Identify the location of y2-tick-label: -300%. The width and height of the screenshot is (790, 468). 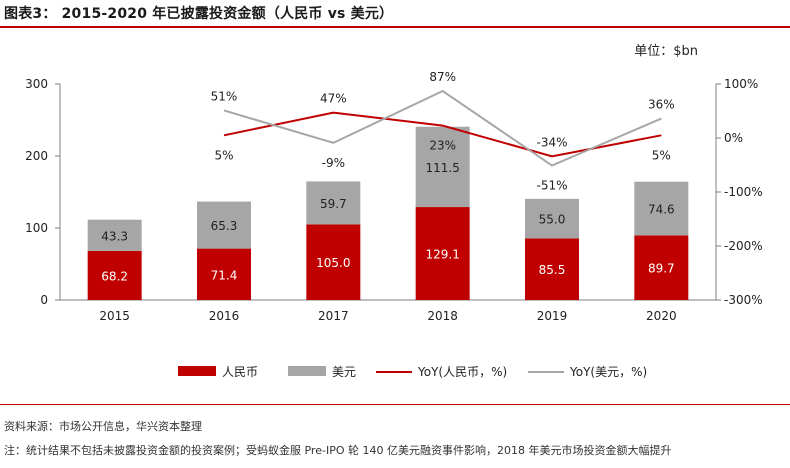
(743, 300).